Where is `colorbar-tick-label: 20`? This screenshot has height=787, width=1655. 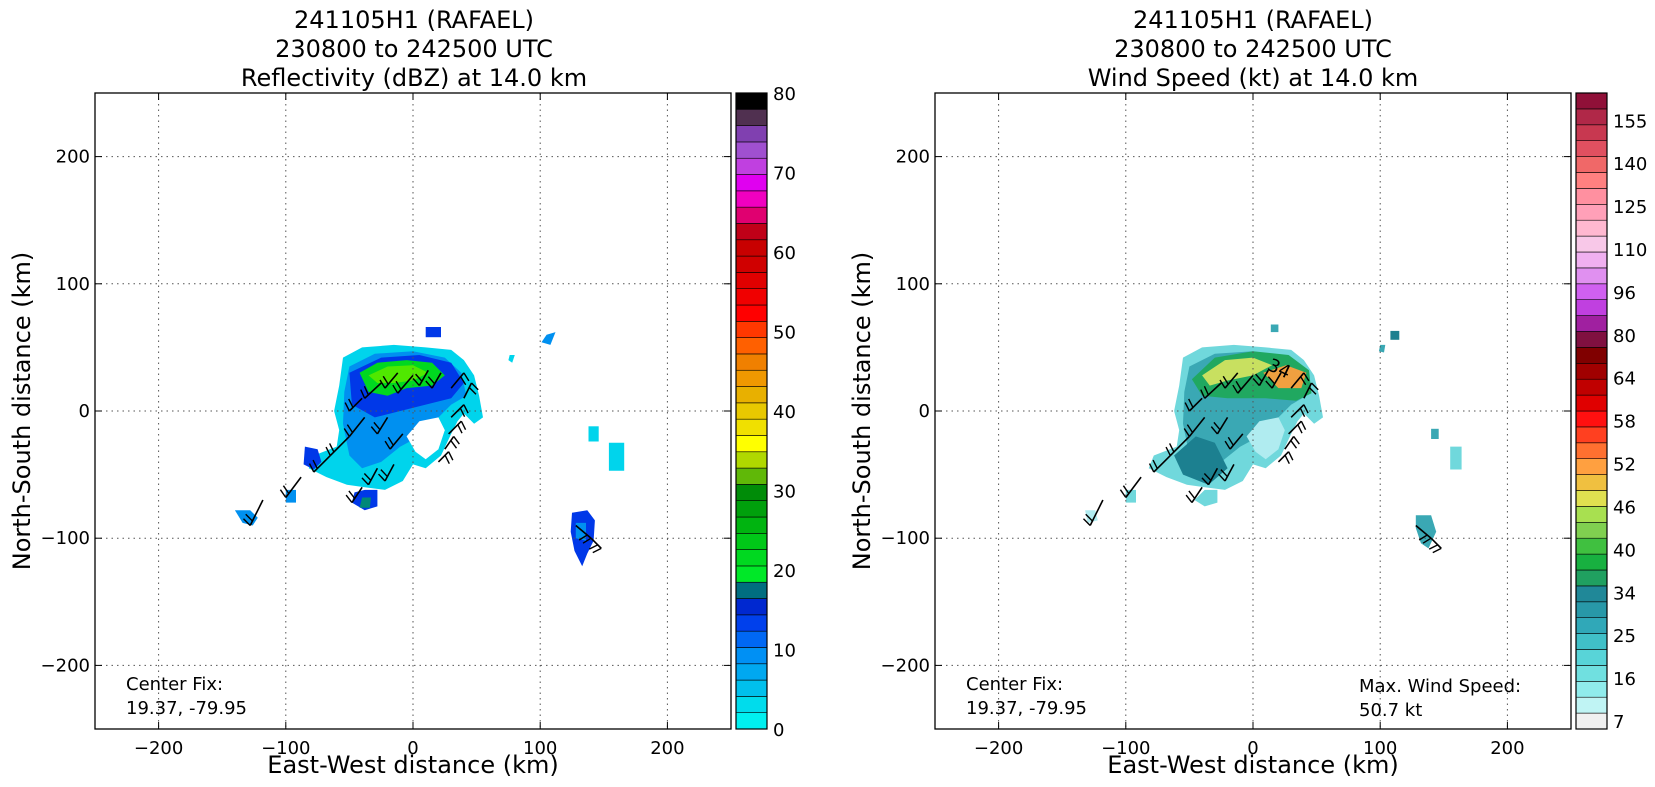 colorbar-tick-label: 20 is located at coordinates (784, 571).